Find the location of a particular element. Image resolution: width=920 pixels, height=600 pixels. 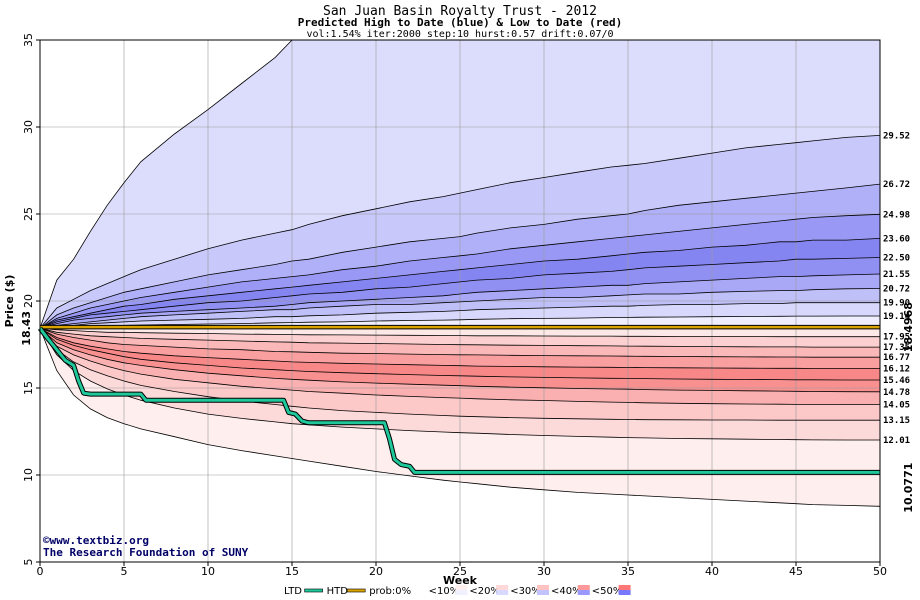

legend-label: LTD is located at coordinates (293, 591).